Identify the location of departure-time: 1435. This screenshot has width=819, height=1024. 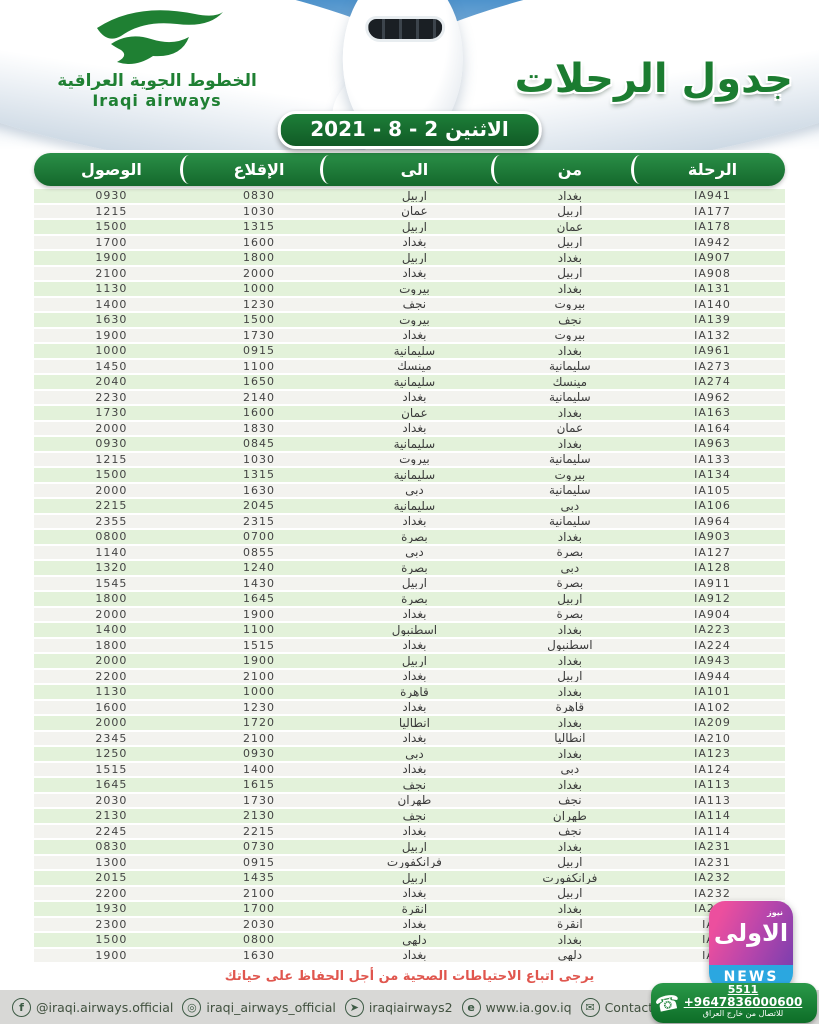
(258, 878).